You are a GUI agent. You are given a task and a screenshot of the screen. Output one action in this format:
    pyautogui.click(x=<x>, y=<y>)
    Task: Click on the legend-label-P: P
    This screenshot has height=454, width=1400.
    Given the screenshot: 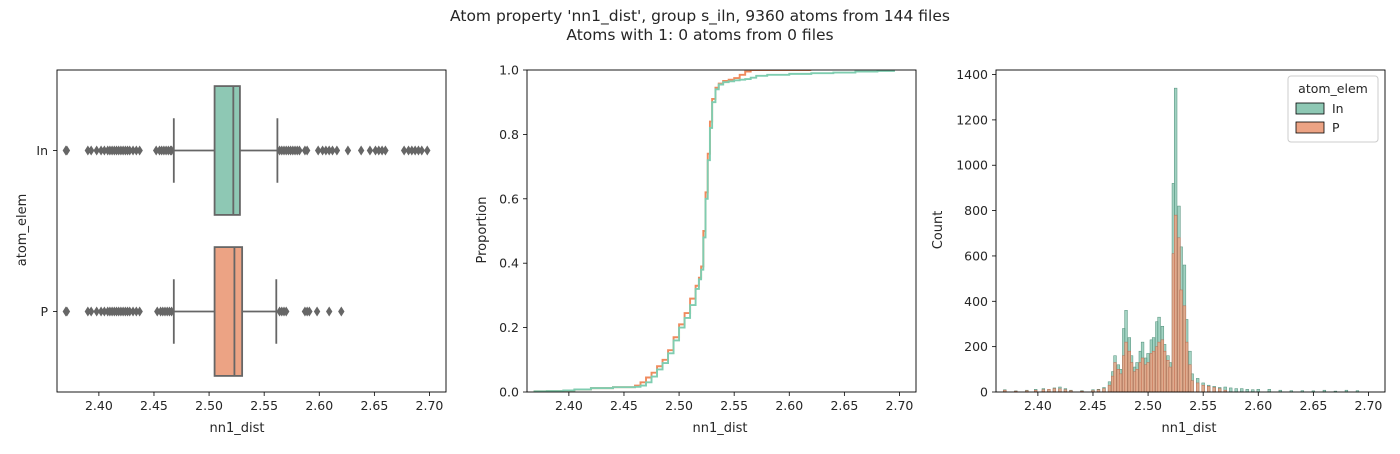 What is the action you would take?
    pyautogui.click(x=1336, y=127)
    